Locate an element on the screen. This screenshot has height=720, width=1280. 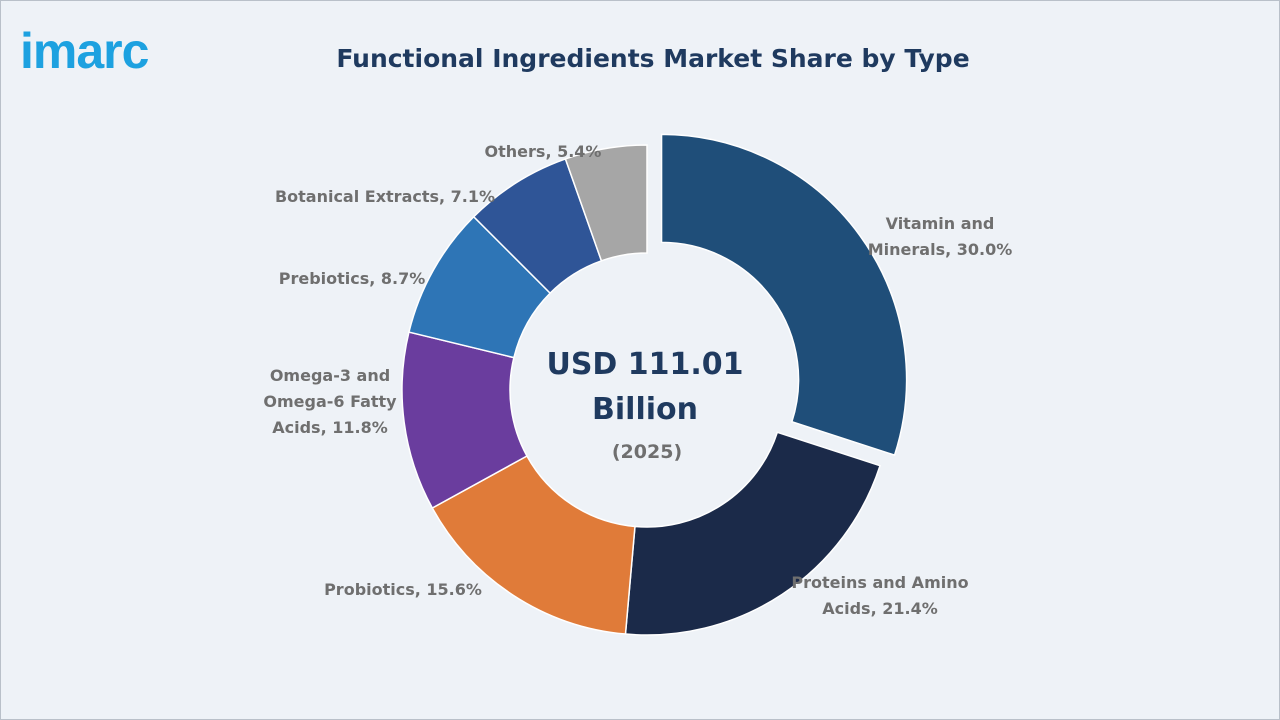
label-omega-3-and-omega-6-fatty-acids: Omega-3 and Omega-6 Fatty Acids, 11.8% is located at coordinates (330, 401).